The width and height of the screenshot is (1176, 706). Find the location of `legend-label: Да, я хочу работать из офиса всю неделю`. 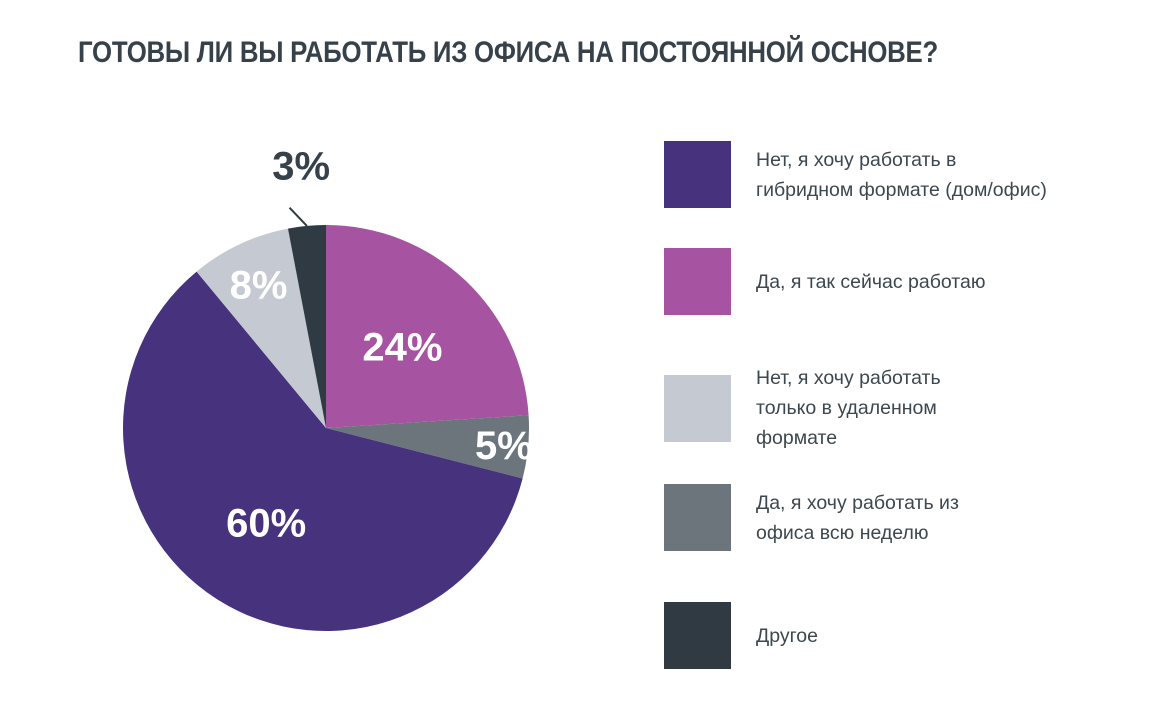

legend-label: Да, я хочу работать из офиса всю неделю is located at coordinates (857, 517).